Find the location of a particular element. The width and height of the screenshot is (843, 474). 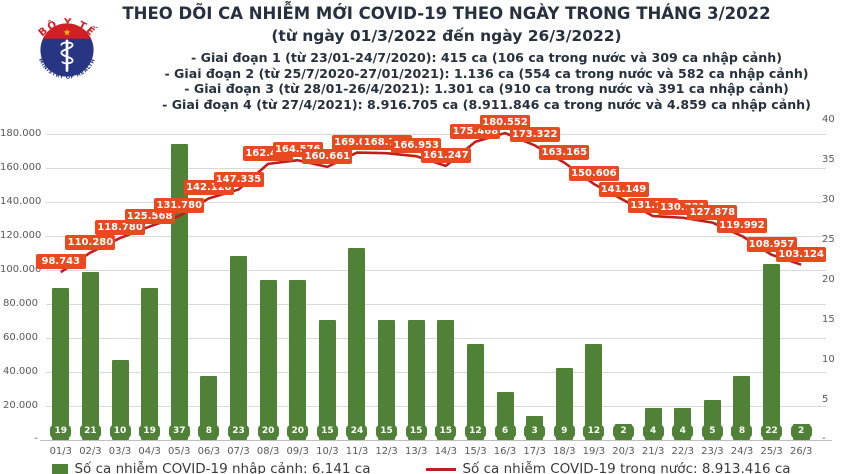

line-value-label: 98.743 is located at coordinates (60, 262).